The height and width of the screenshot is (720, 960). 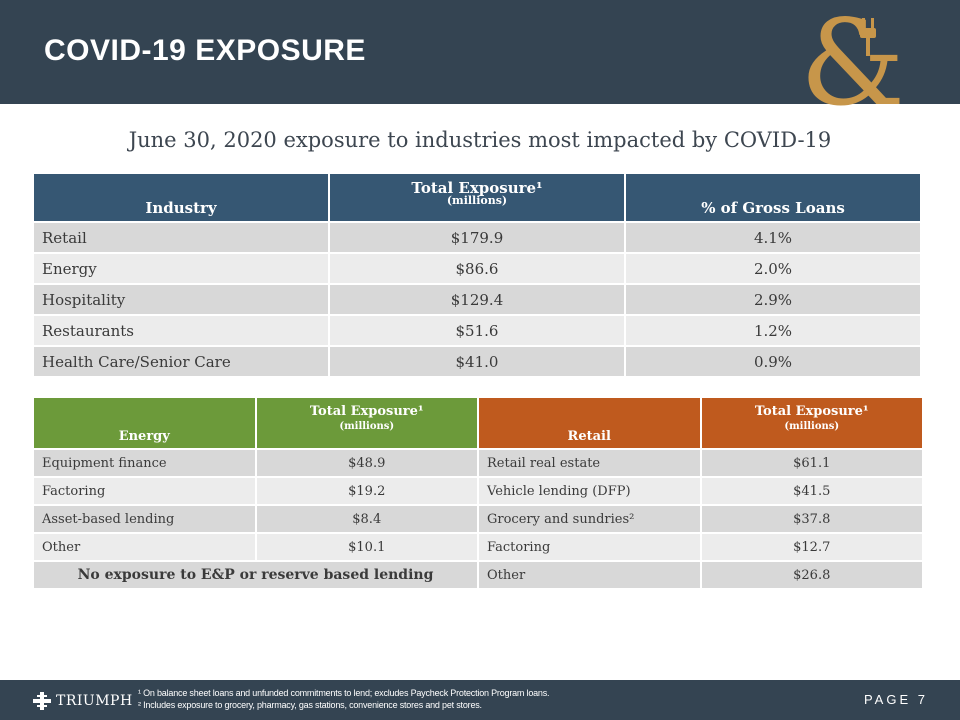 I want to click on exposure-cell: $41.0, so click(x=477, y=361).